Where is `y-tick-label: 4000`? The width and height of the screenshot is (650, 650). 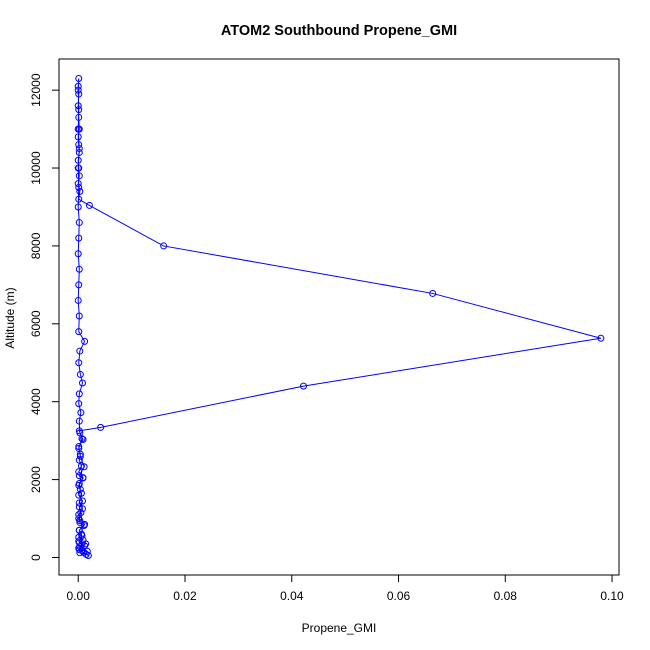 y-tick-label: 4000 is located at coordinates (36, 401).